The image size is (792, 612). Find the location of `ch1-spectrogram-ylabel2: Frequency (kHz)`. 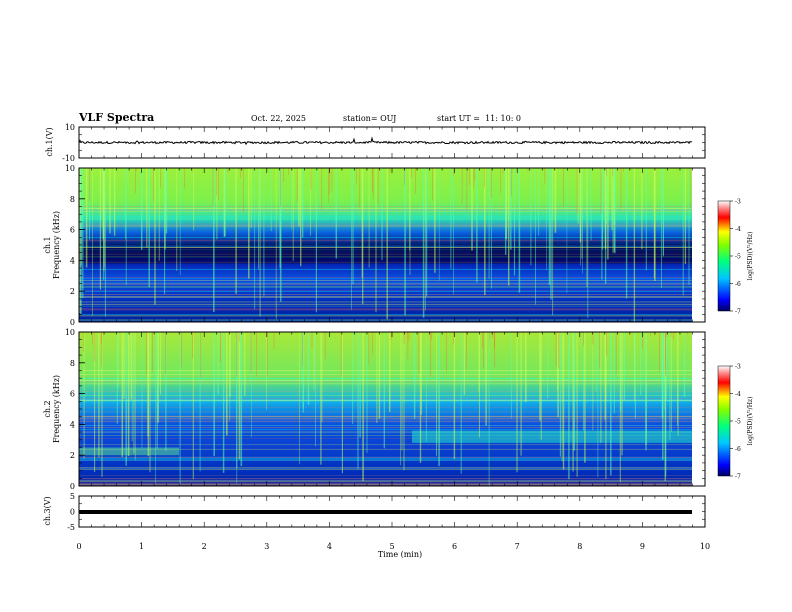

ch1-spectrogram-ylabel2: Frequency (kHz) is located at coordinates (56, 245).